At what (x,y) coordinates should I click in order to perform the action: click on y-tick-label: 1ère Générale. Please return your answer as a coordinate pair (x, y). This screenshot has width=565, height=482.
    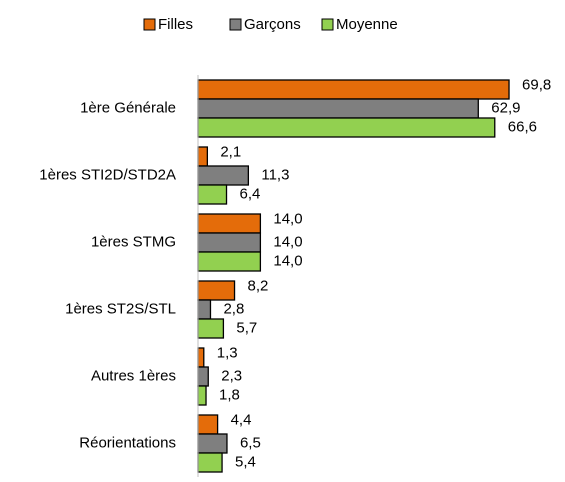
    Looking at the image, I should click on (128, 107).